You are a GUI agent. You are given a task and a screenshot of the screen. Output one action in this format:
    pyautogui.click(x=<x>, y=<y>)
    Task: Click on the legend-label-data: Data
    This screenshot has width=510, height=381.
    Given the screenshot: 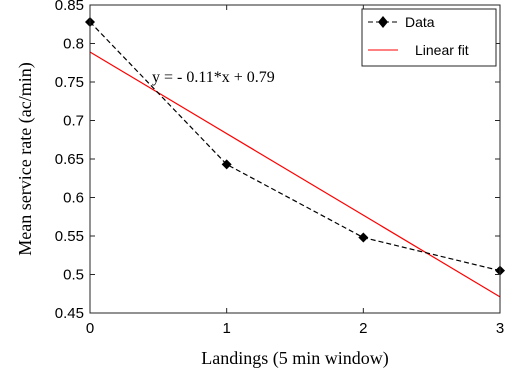 What is the action you would take?
    pyautogui.click(x=420, y=22)
    